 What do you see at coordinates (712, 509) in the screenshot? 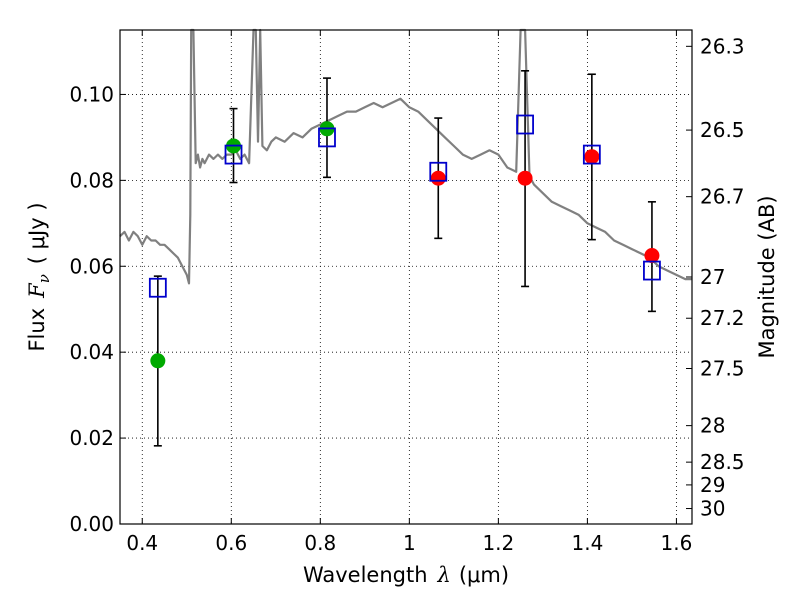
I see `right-tick-label: 30` at bounding box center [712, 509].